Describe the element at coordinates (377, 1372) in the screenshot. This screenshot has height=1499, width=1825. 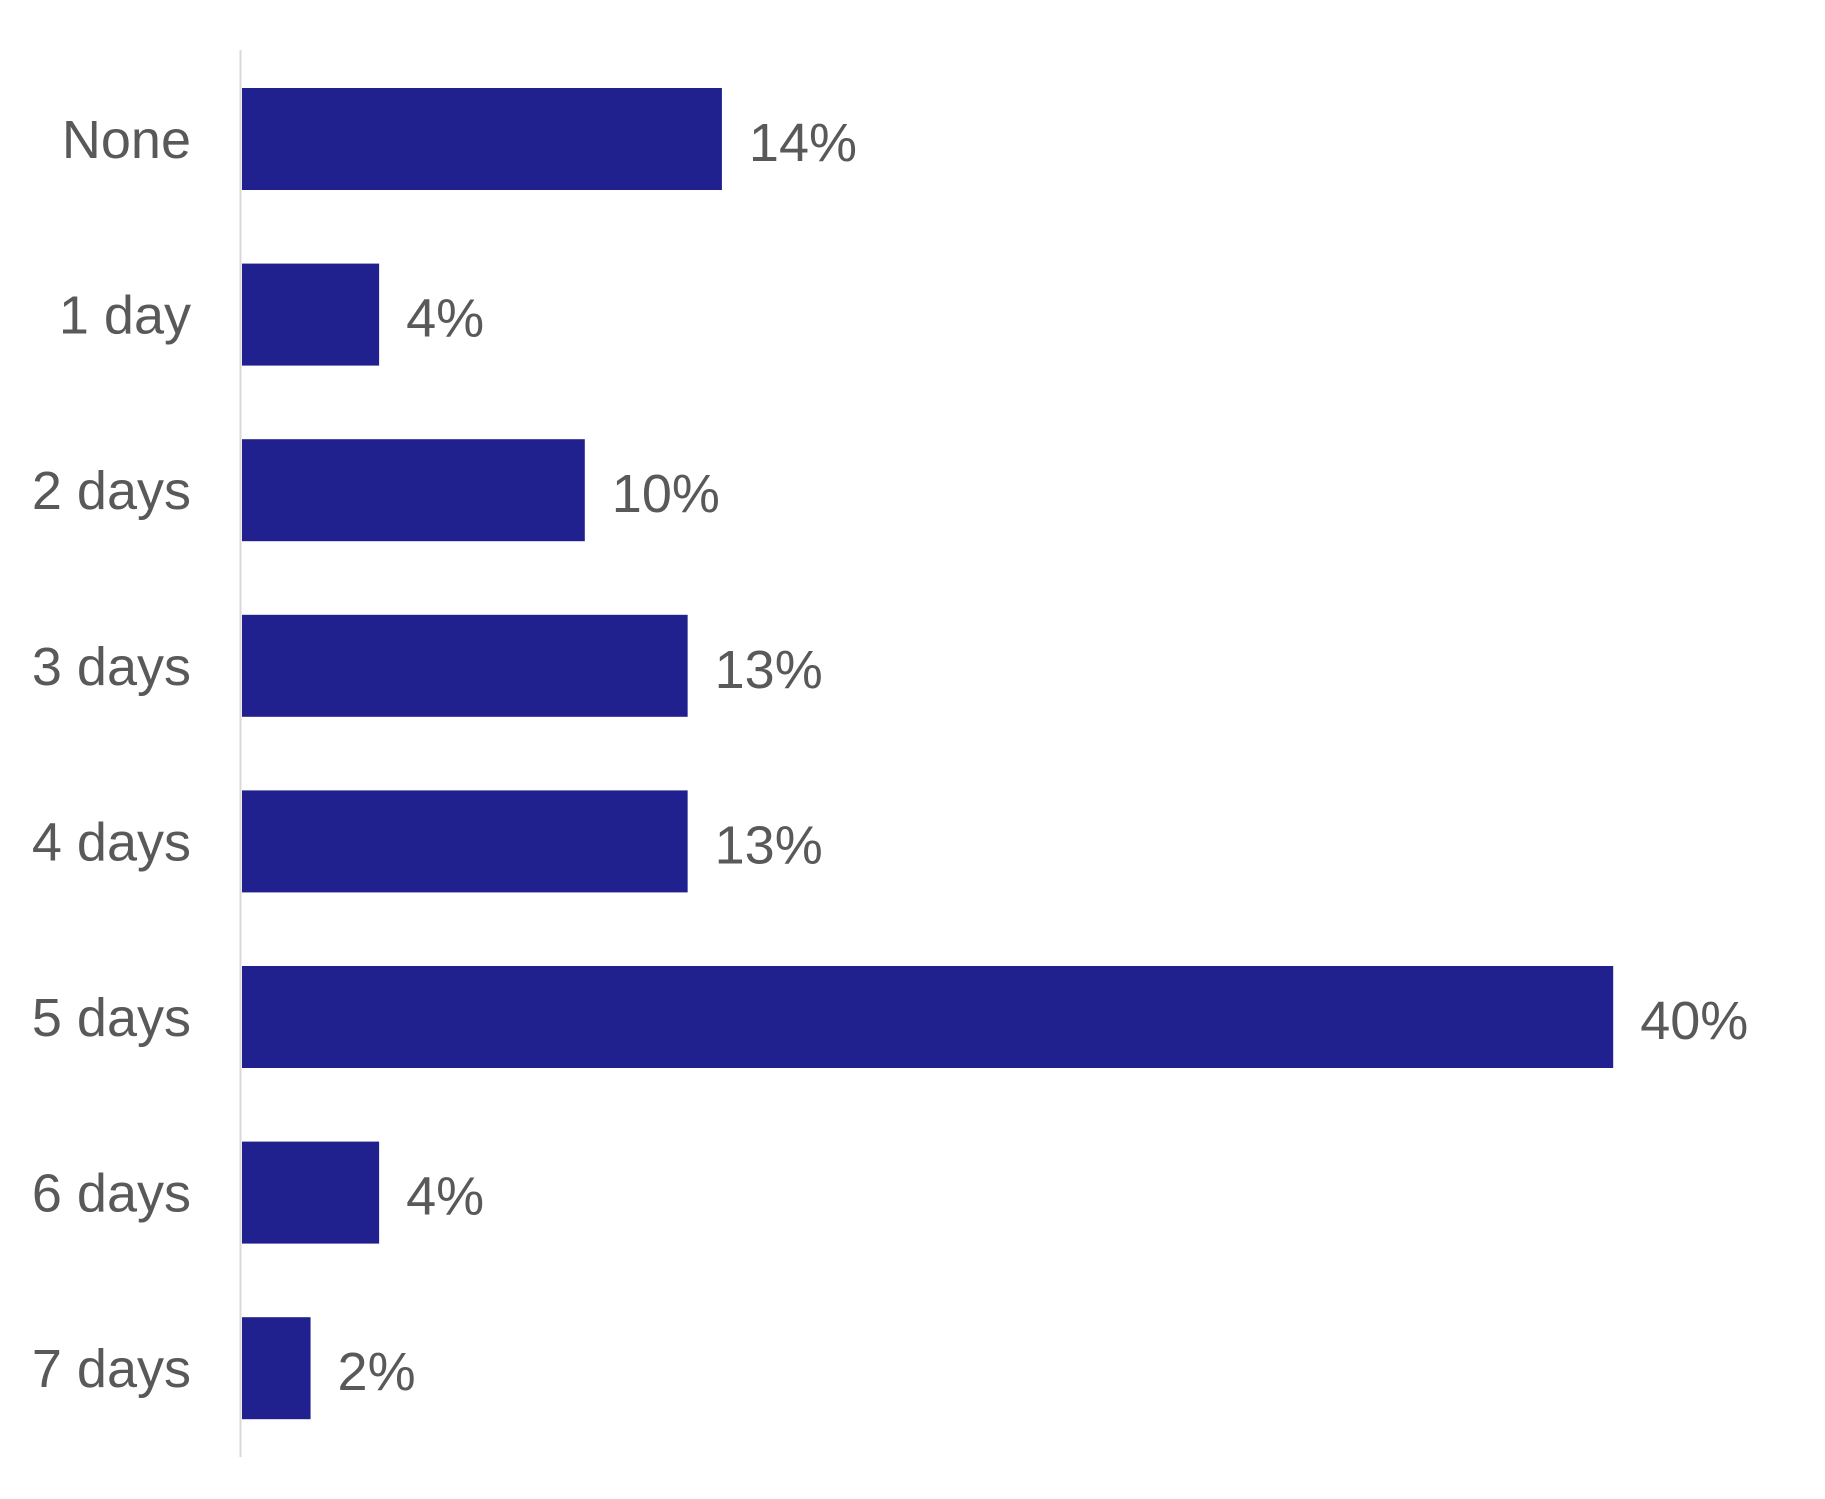
I see `data-label: 2%` at that location.